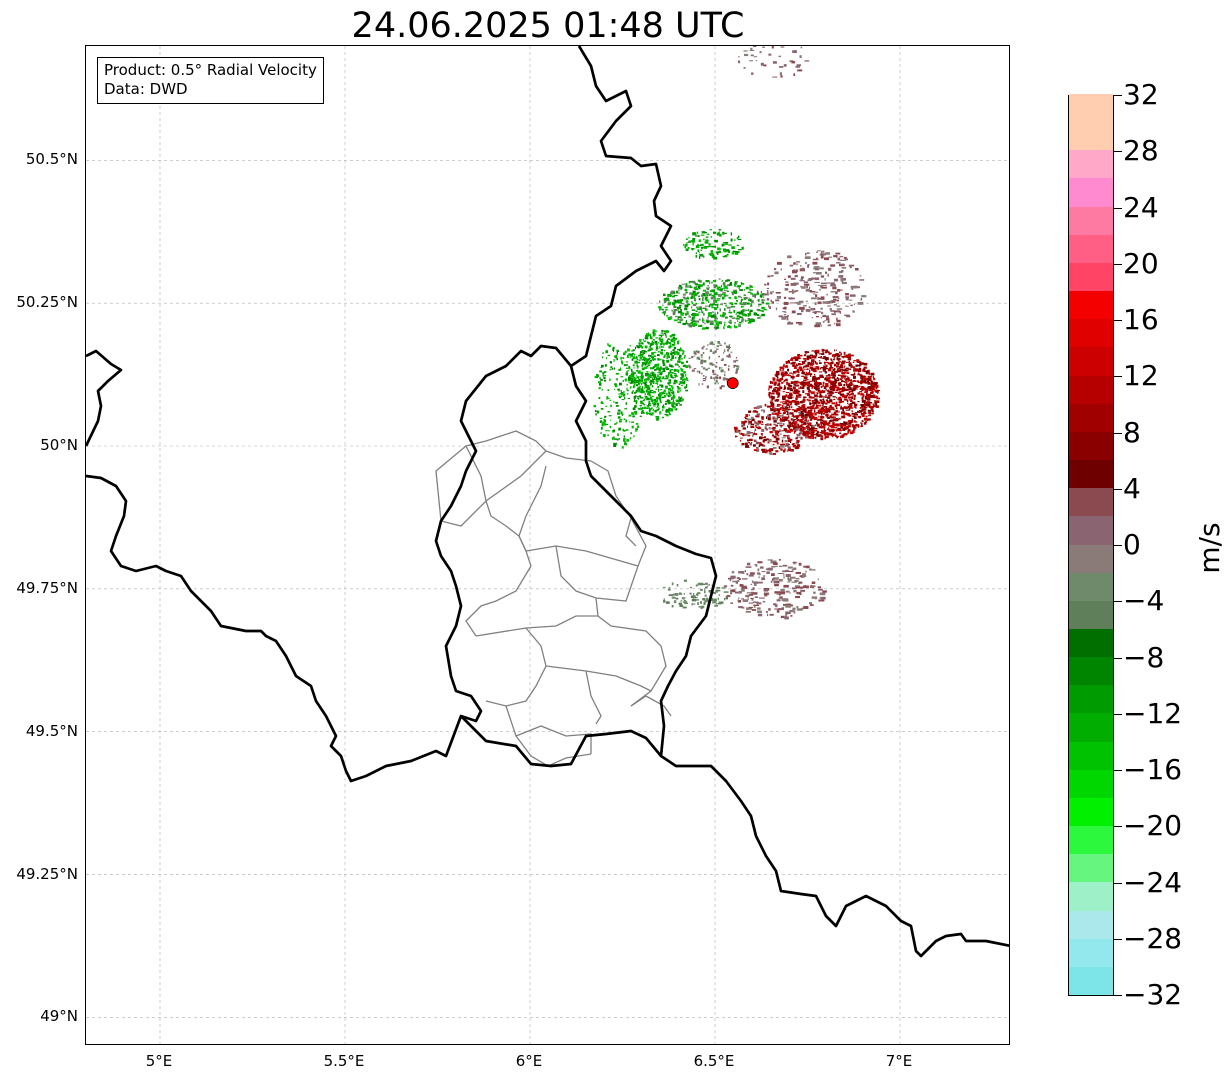 This screenshot has height=1081, width=1225. I want to click on product-info-box: Product: 0.5° Radial Velocity Data: DWD, so click(210, 80).